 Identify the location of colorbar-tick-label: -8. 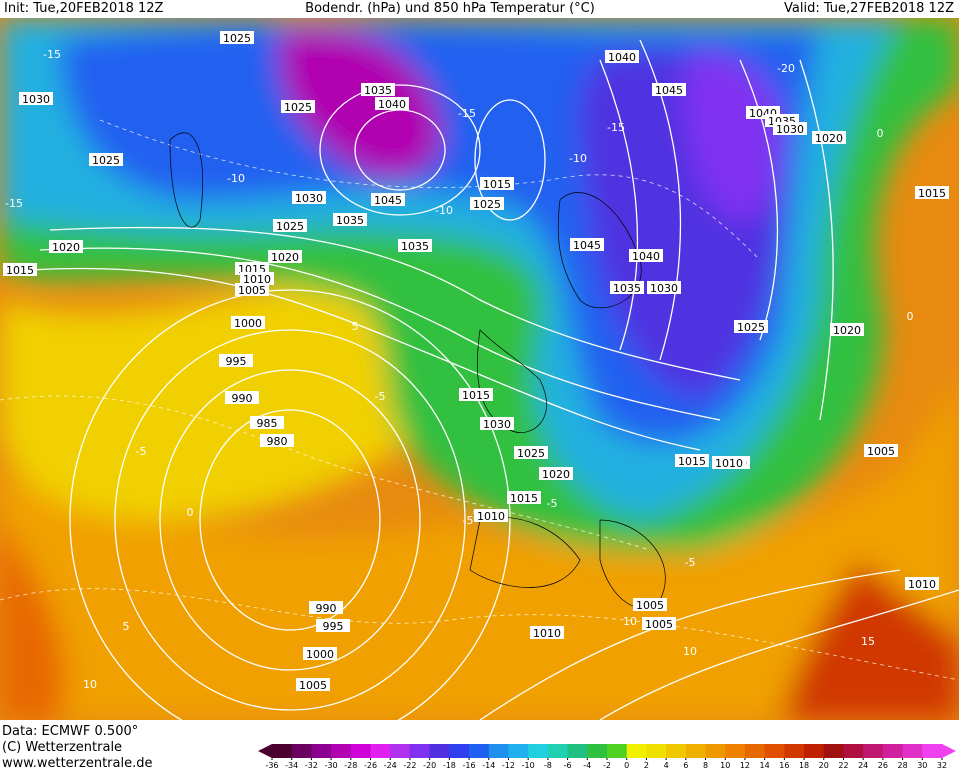
(548, 765).